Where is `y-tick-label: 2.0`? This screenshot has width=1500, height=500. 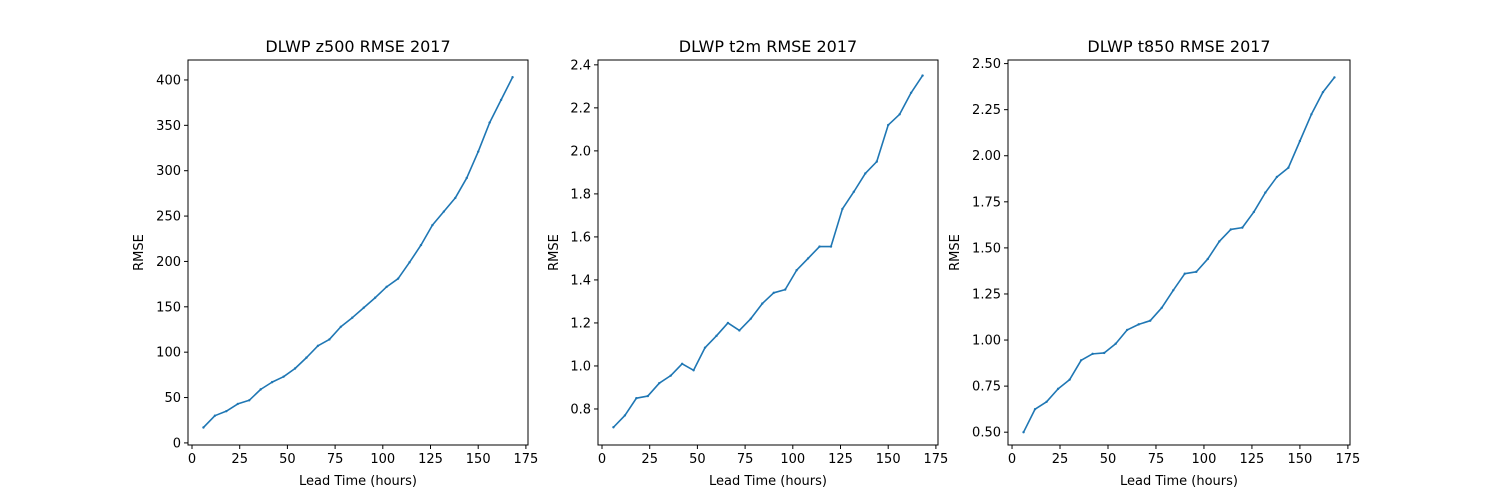
y-tick-label: 2.0 is located at coordinates (580, 151).